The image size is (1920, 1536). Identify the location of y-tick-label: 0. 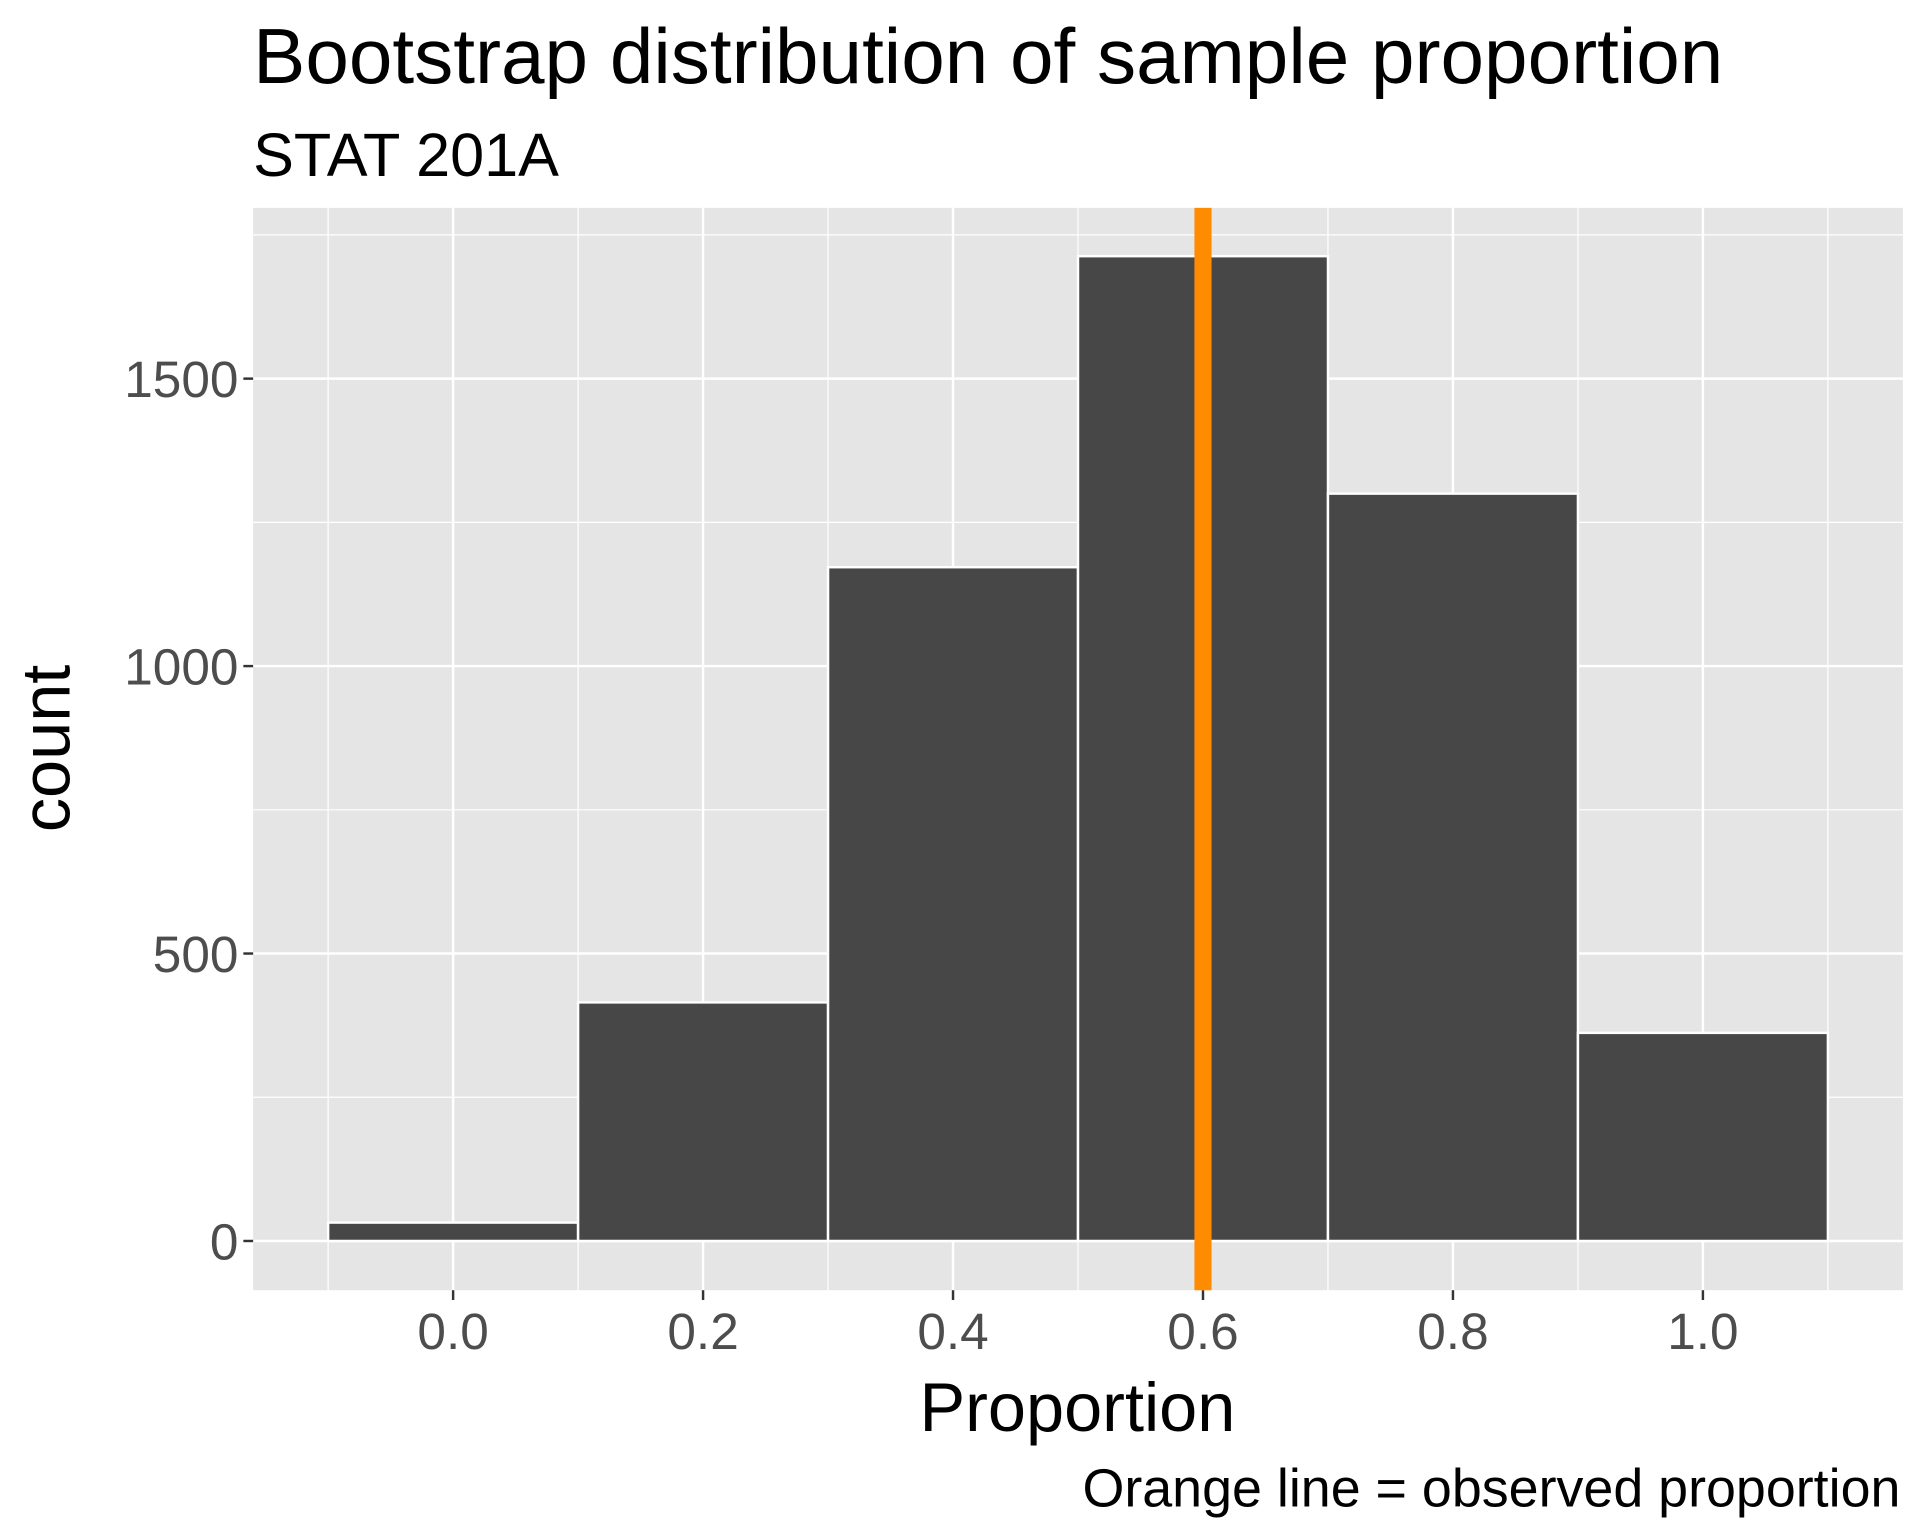
(224, 1241).